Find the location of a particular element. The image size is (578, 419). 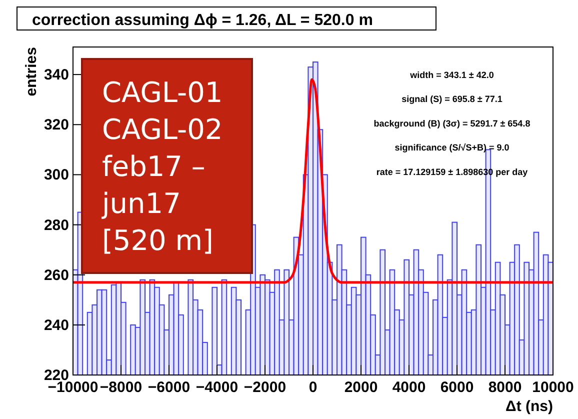

x-tick-label: −4000 is located at coordinates (217, 387).